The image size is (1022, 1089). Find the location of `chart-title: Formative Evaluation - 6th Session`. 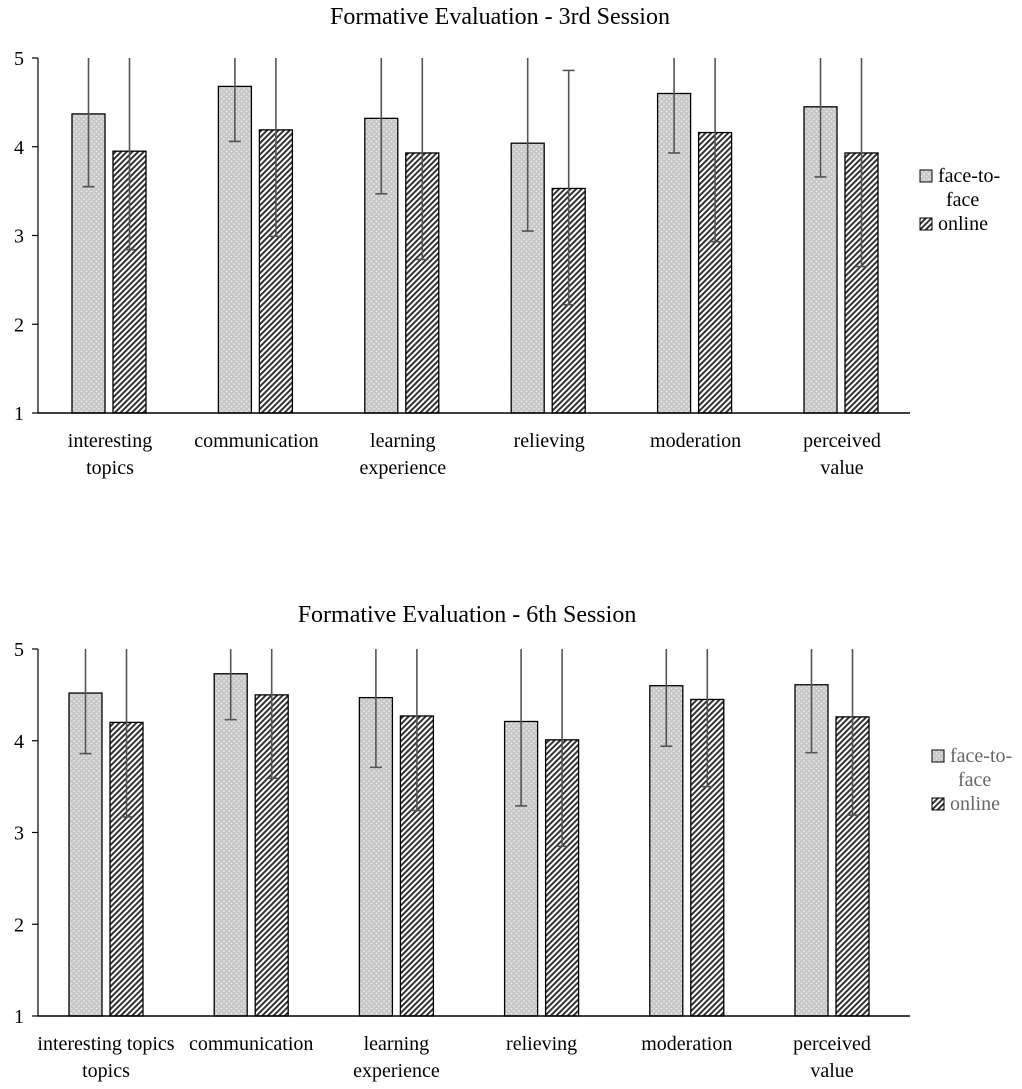

chart-title: Formative Evaluation - 6th Session is located at coordinates (467, 615).